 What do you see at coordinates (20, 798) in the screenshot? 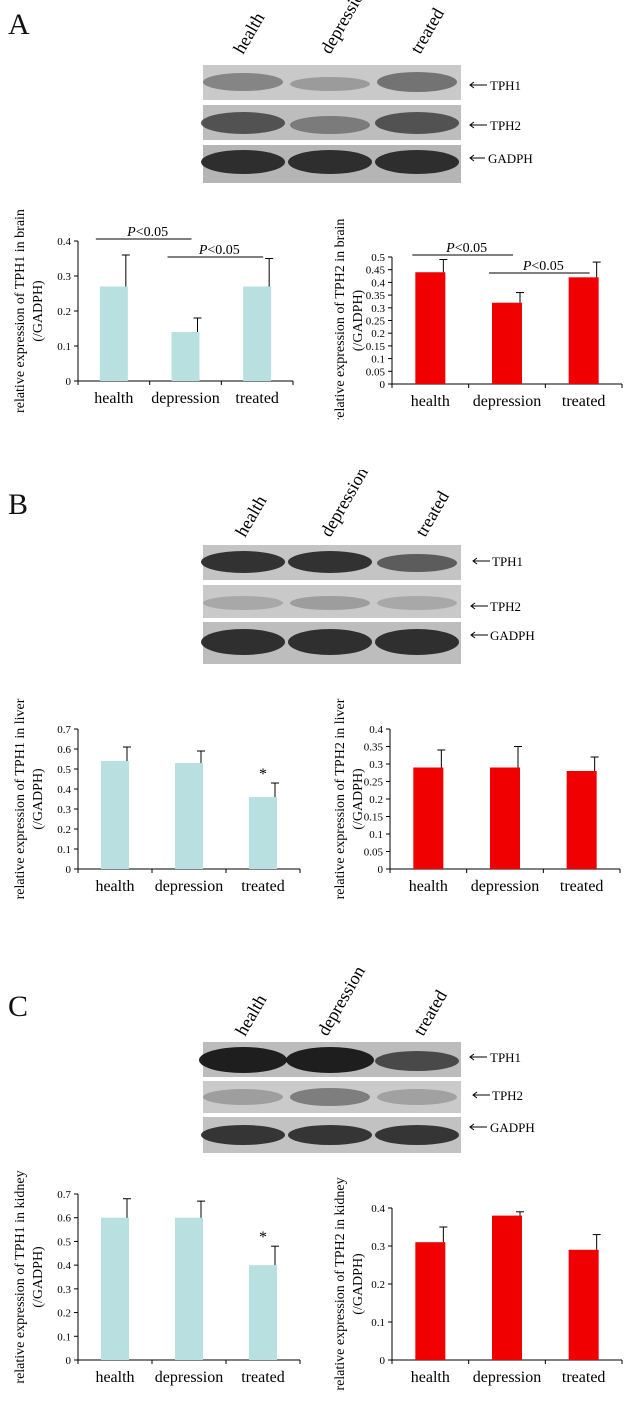
I see `y-axis-label: relative expression of TPH1 in liver` at bounding box center [20, 798].